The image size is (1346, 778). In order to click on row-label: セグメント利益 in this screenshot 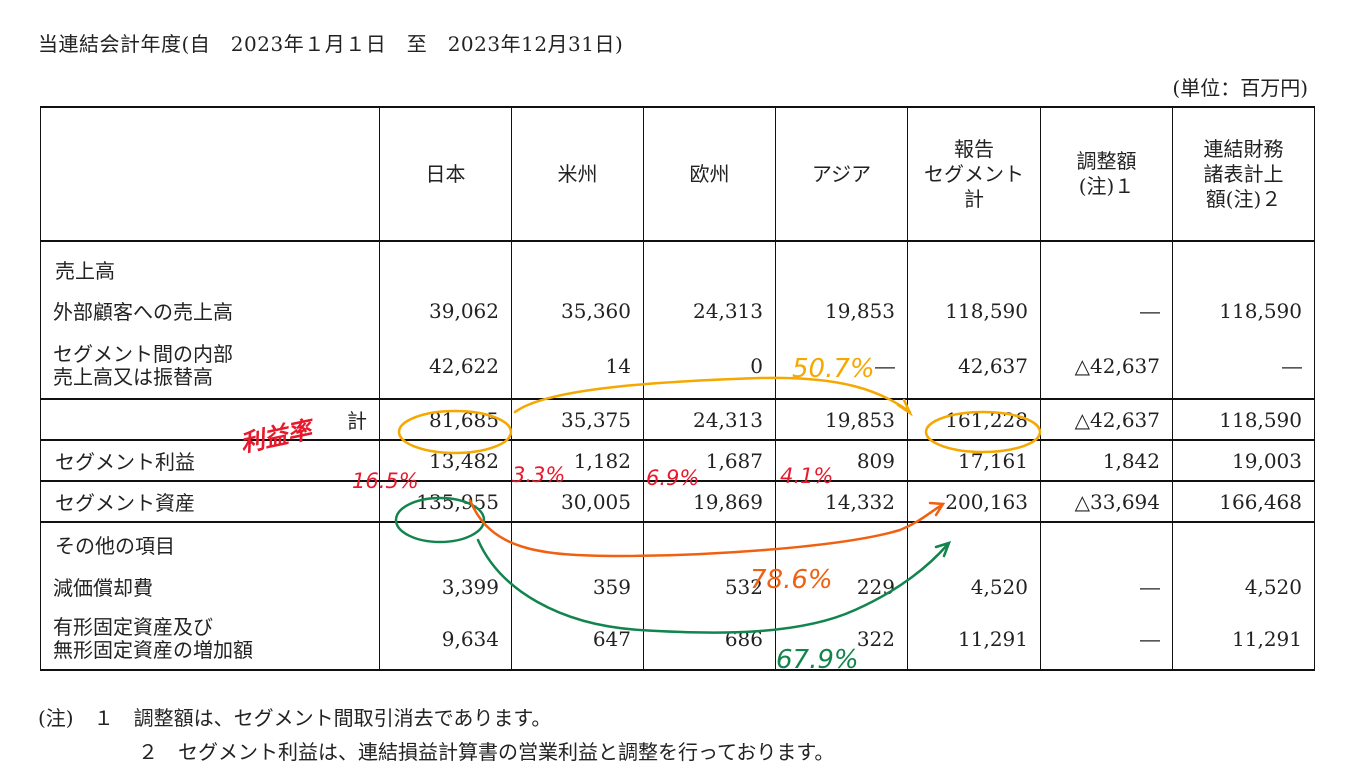, I will do `click(210, 460)`.